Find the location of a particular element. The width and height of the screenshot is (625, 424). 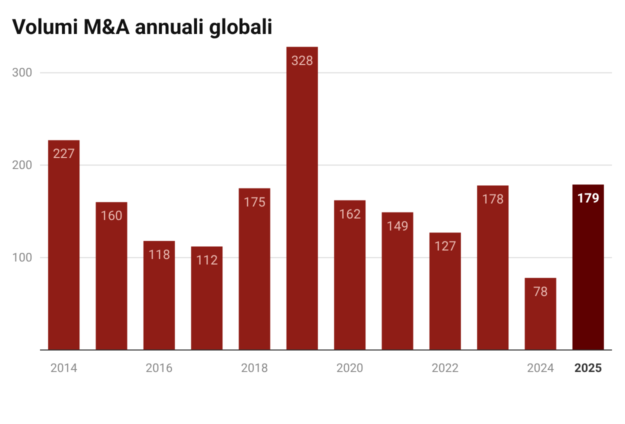

data-label: 227 is located at coordinates (63, 154).